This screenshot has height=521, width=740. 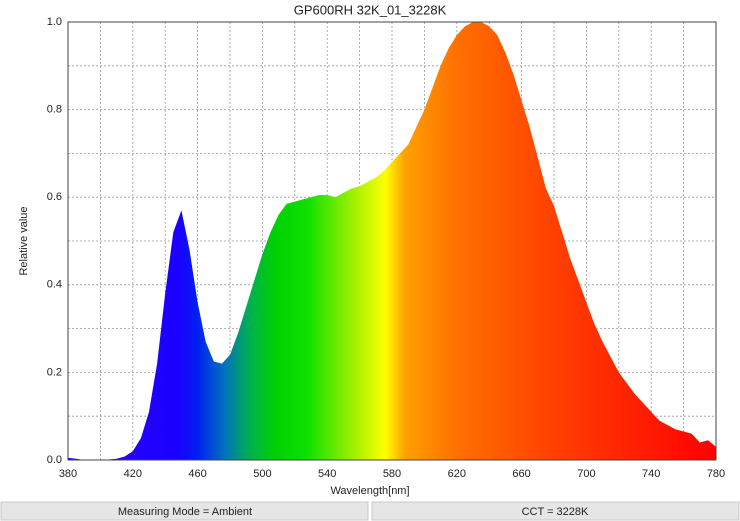 I want to click on x-tick-label: 420, so click(x=133, y=474).